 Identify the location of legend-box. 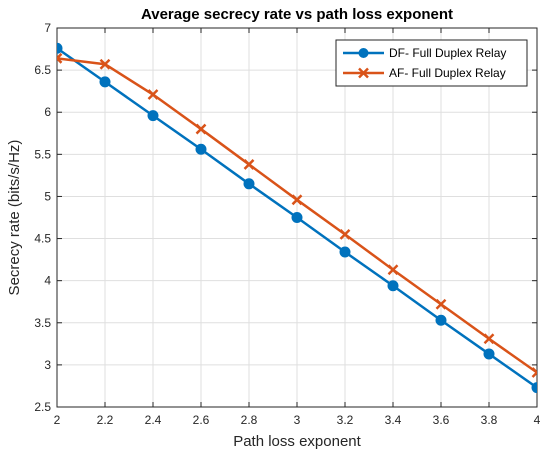
(431, 63).